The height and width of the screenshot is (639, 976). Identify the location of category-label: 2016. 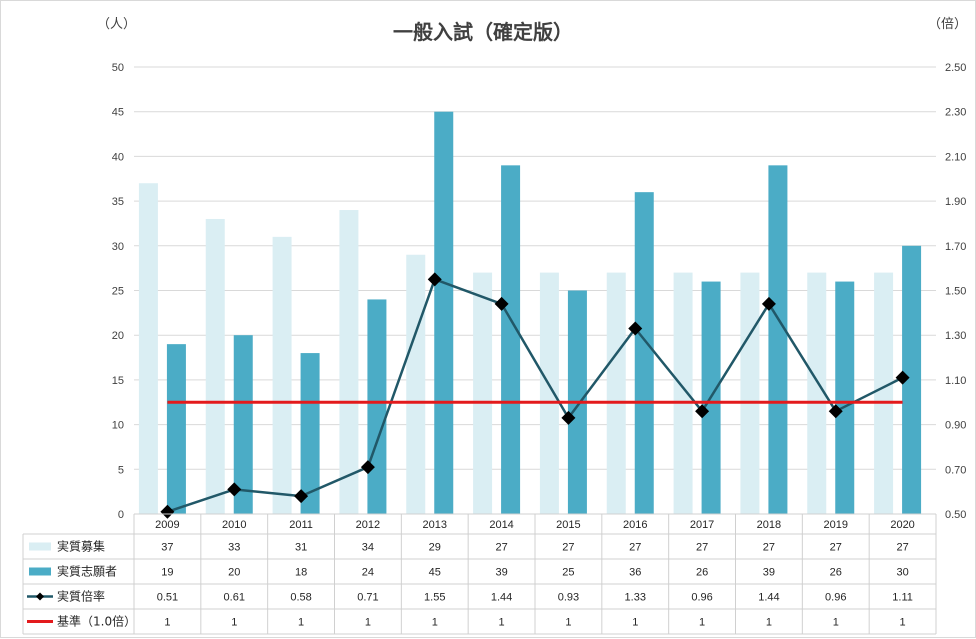
(635, 525).